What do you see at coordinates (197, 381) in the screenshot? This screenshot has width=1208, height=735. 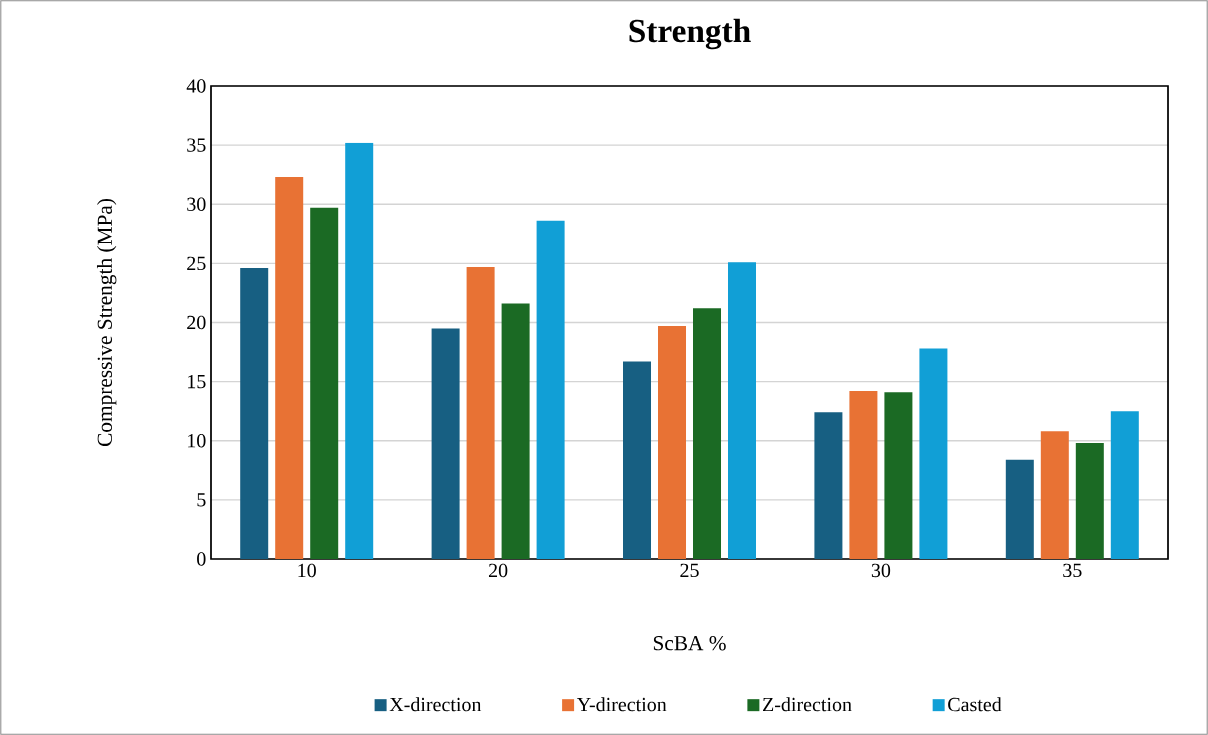 I see `y-tick-label: 15` at bounding box center [197, 381].